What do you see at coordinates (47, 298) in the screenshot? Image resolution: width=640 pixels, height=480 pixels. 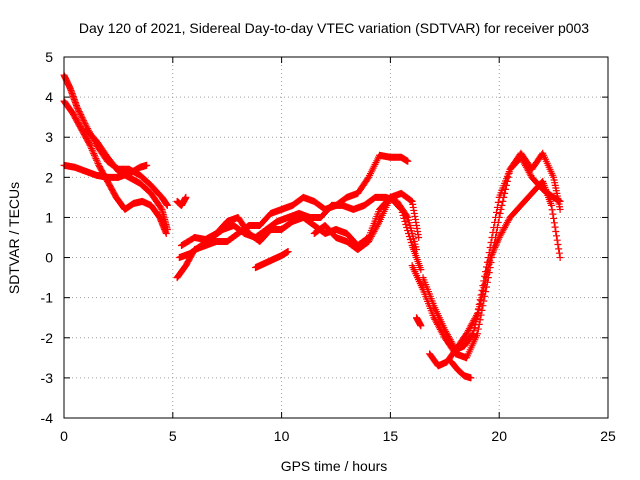 I see `y-tick-label: -1` at bounding box center [47, 298].